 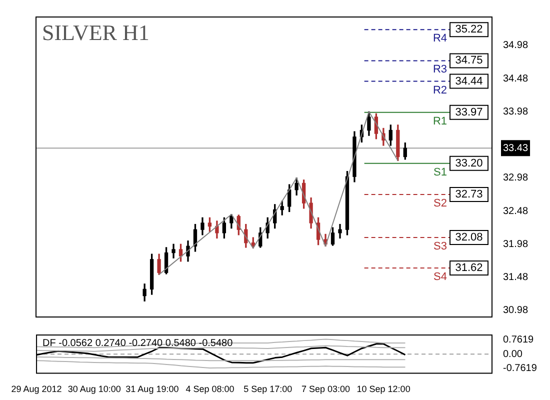 What do you see at coordinates (440, 172) in the screenshot?
I see `ref-line-label: S1` at bounding box center [440, 172].